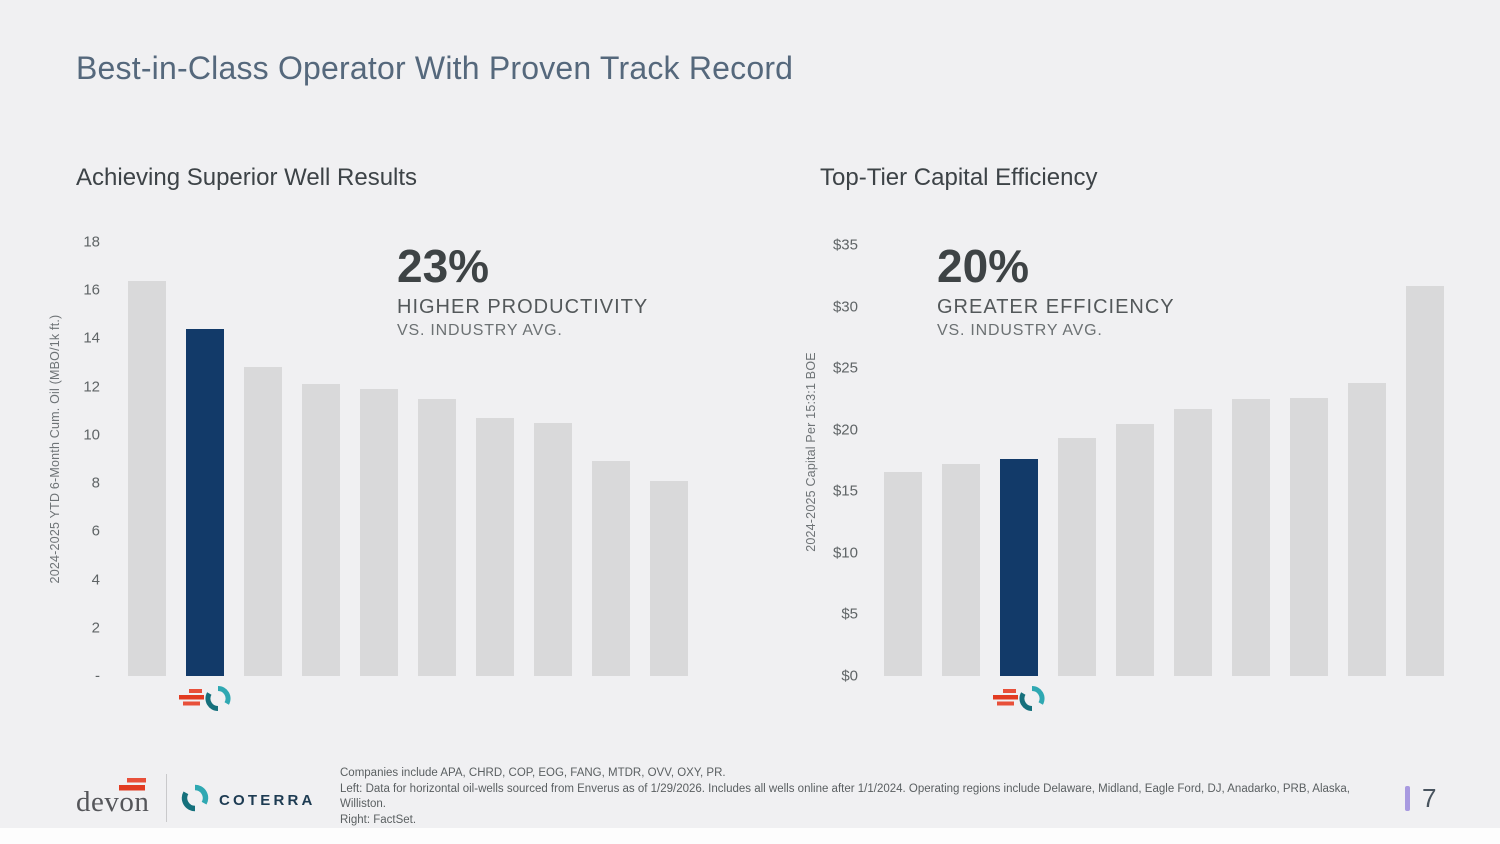 This screenshot has height=844, width=1500. I want to click on right-chart-title: Top-Tier Capital Efficiency, so click(959, 177).